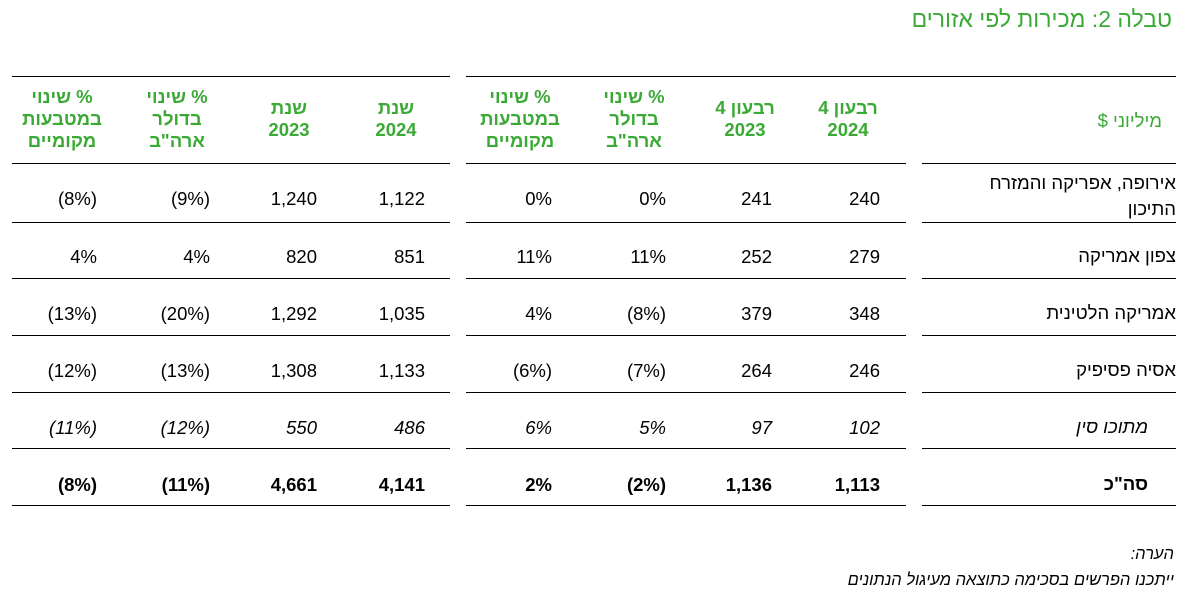 This screenshot has width=1188, height=608. Describe the element at coordinates (864, 313) in the screenshot. I see `table-cell: 348` at that location.